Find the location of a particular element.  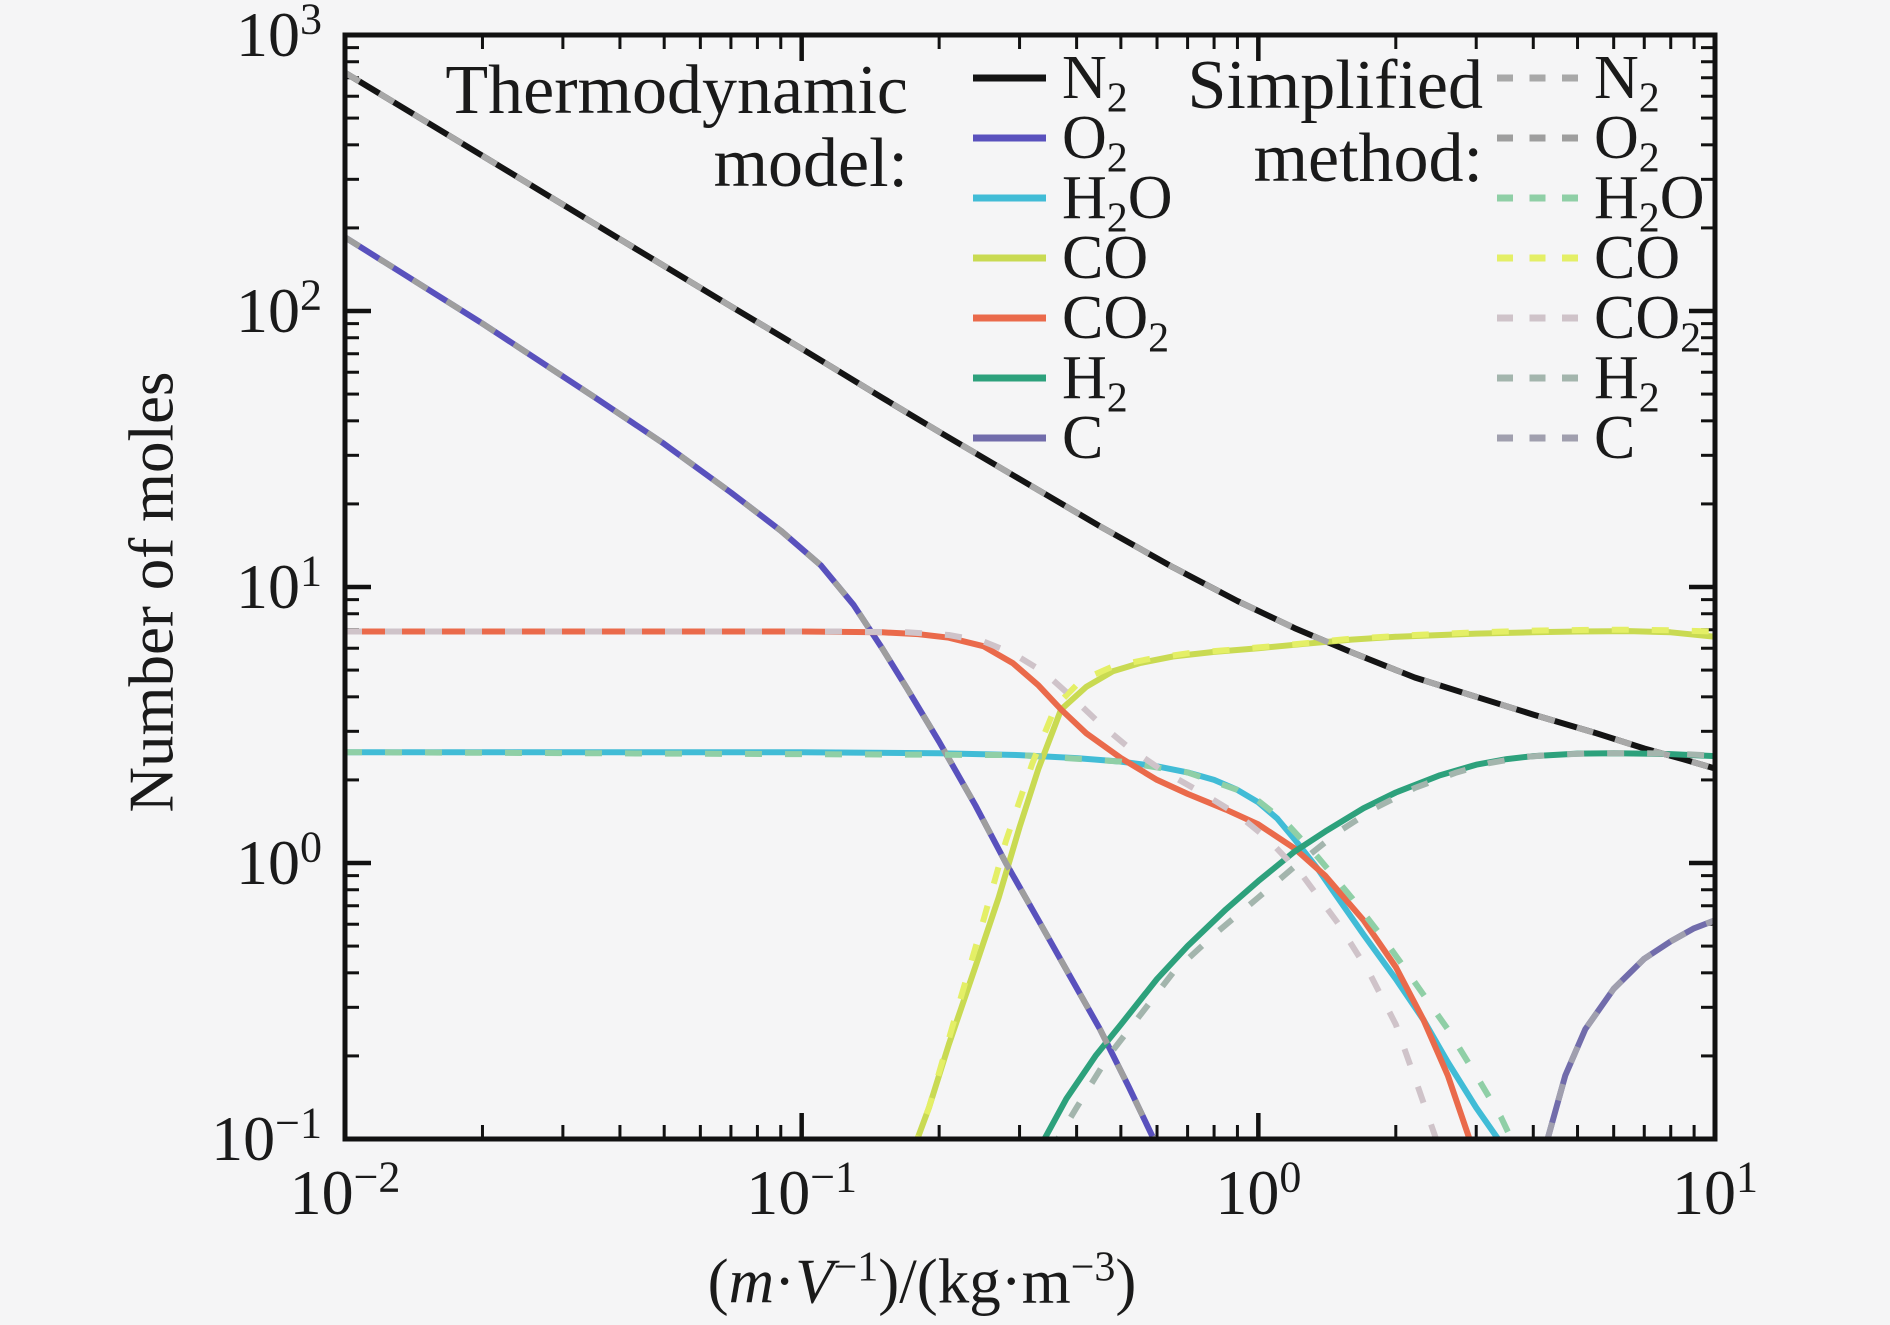

y-tick-label: 10² is located at coordinates (279, 308).